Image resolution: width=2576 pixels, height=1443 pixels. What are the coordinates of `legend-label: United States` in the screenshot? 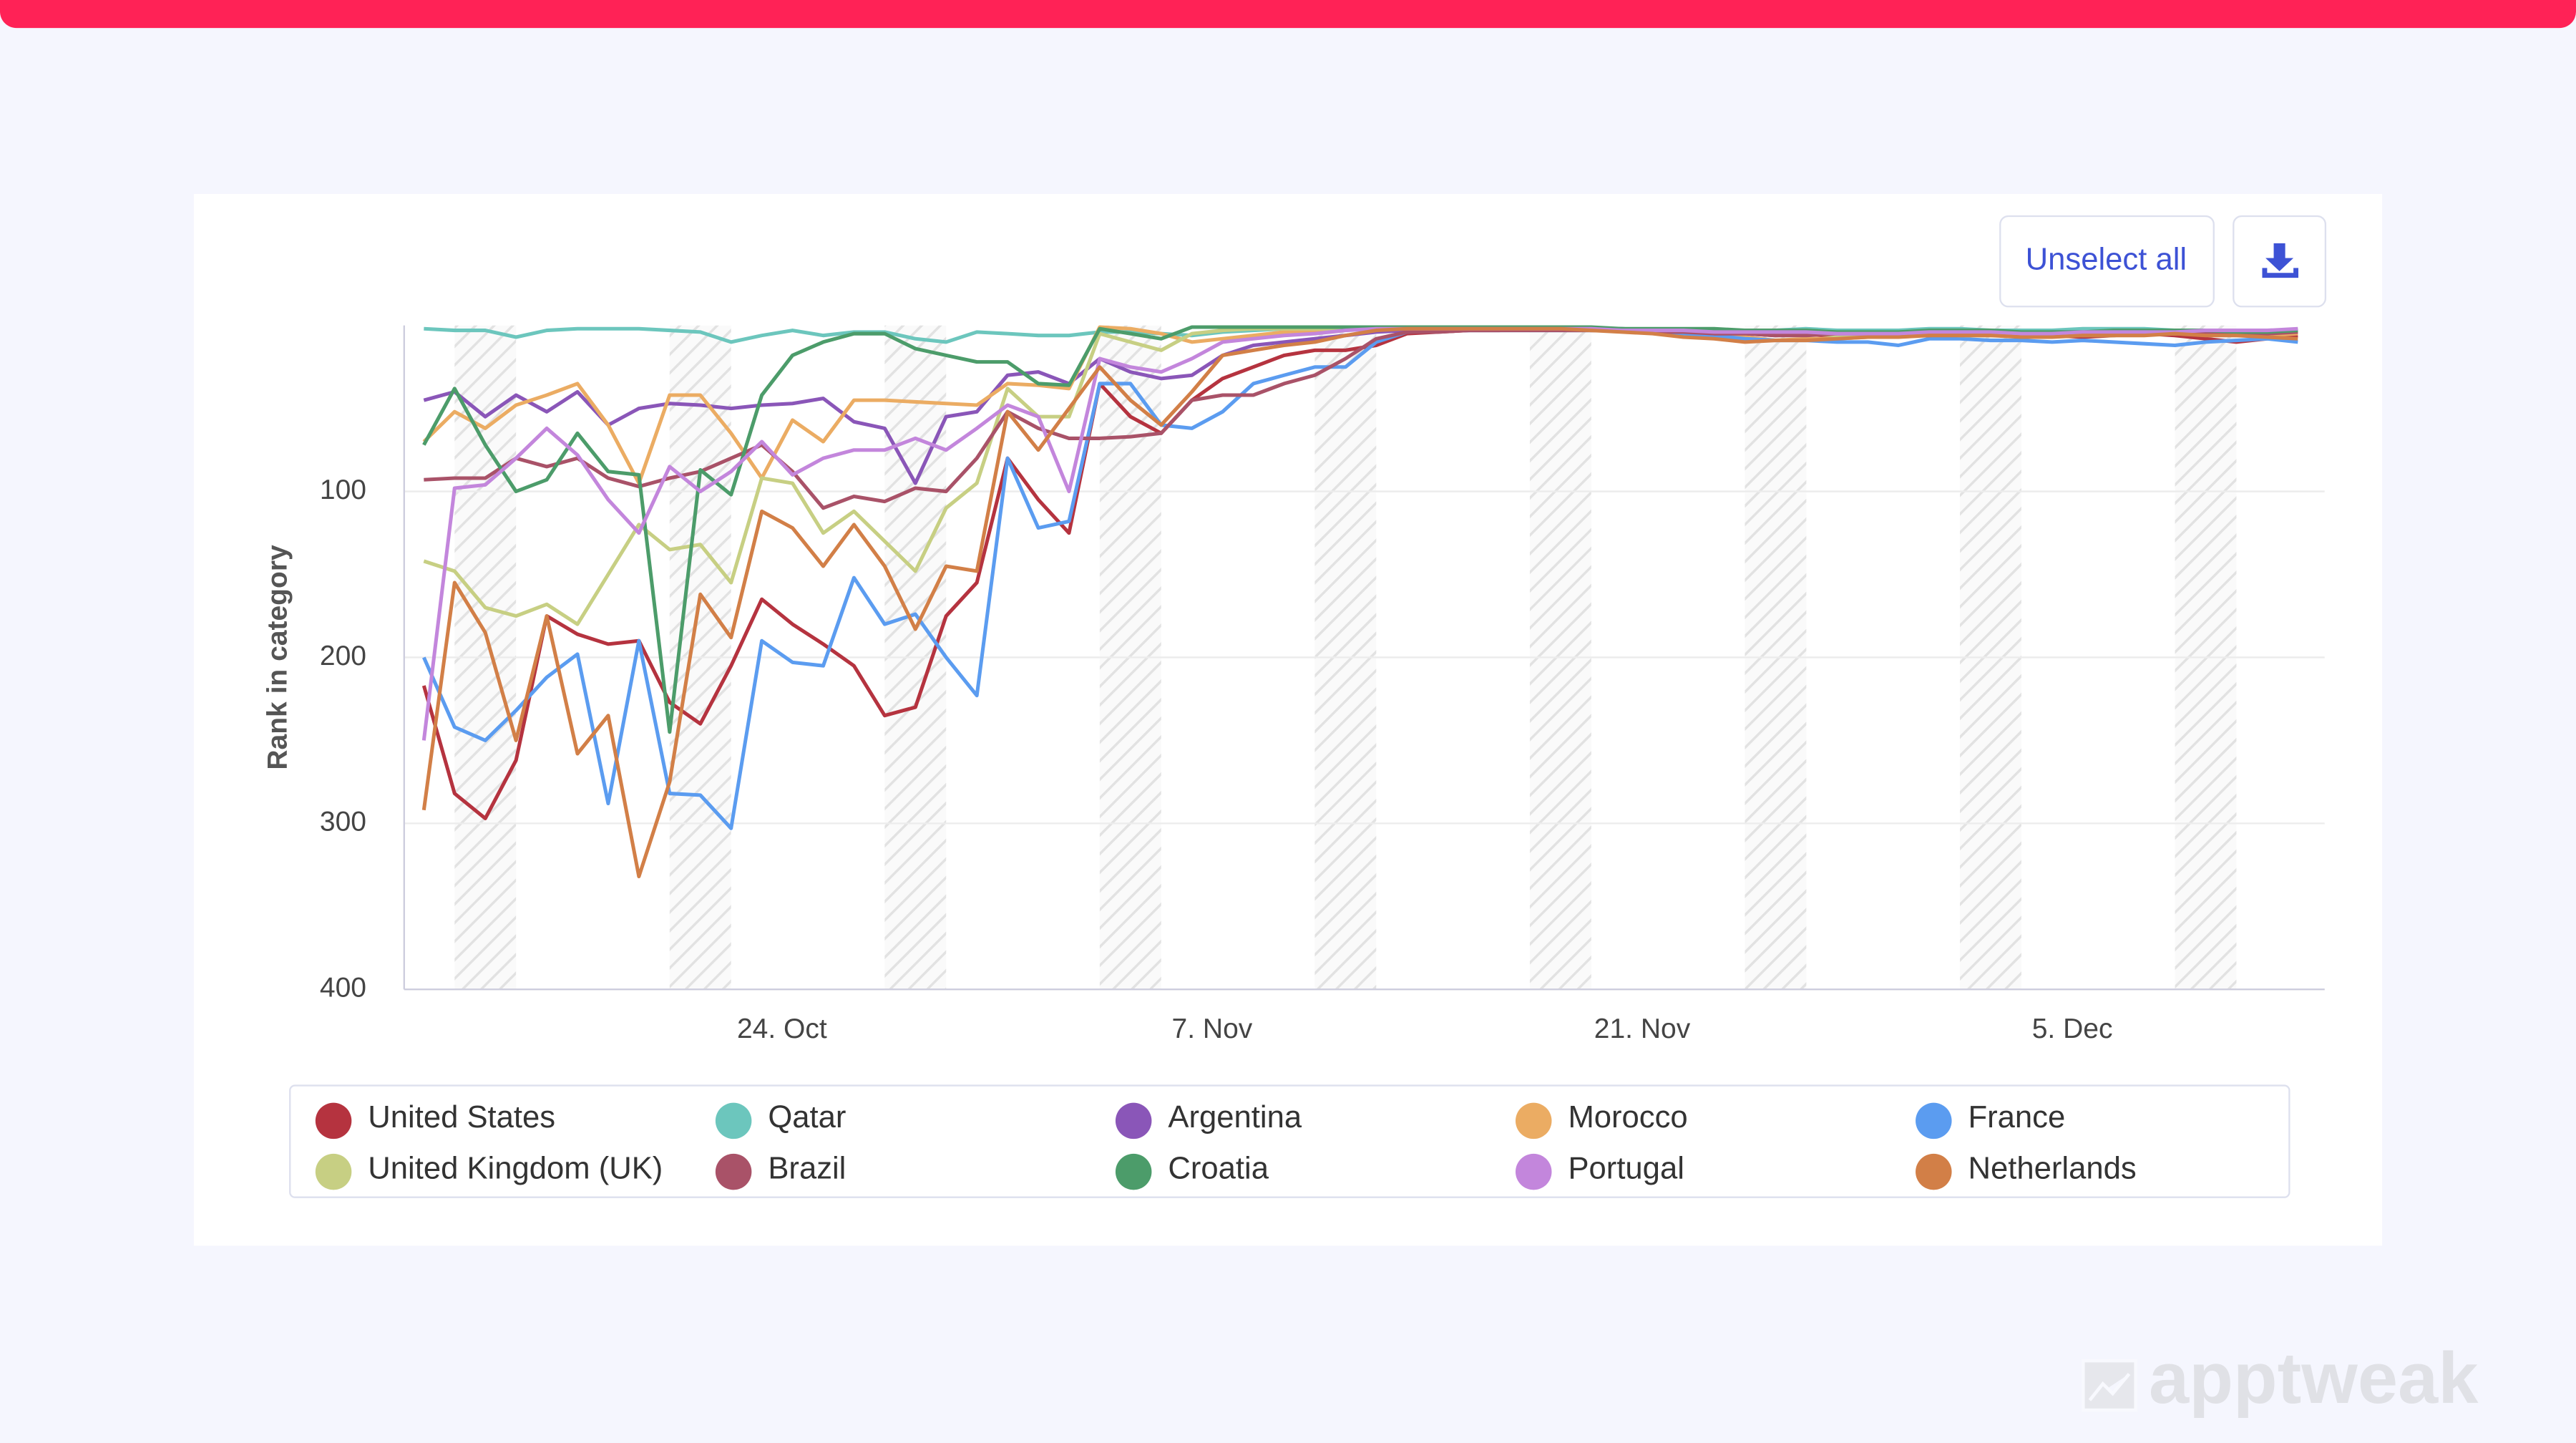 It's located at (461, 1117).